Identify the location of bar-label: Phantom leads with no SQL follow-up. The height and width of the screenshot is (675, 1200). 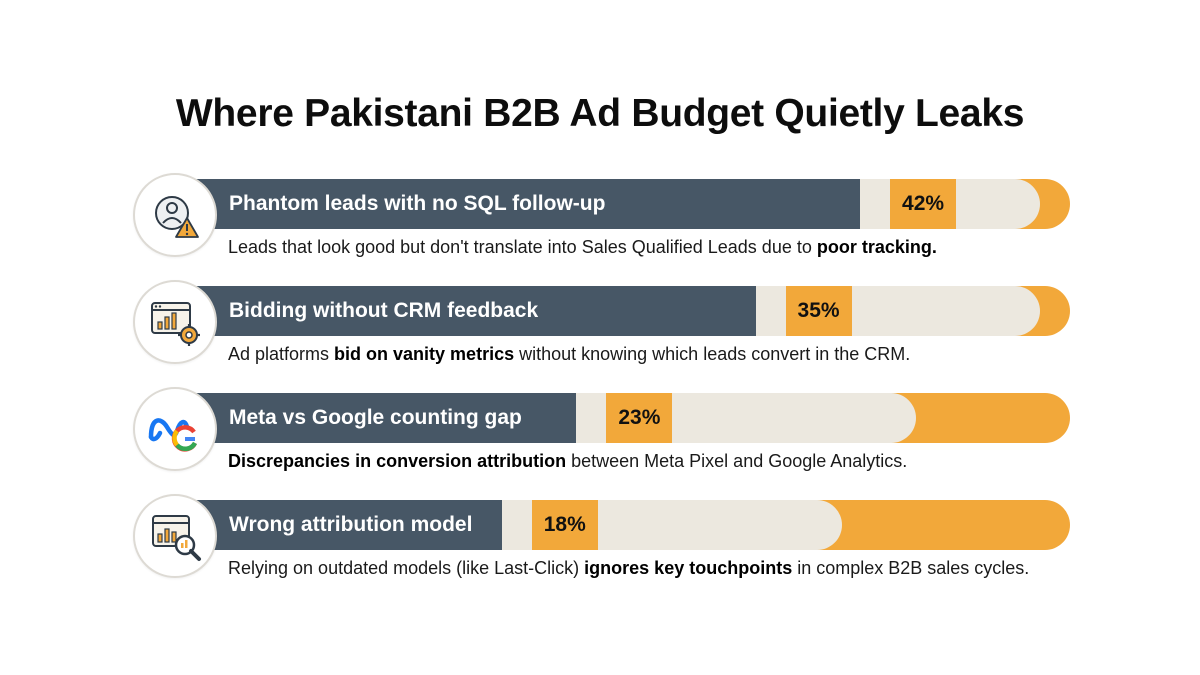
(417, 203).